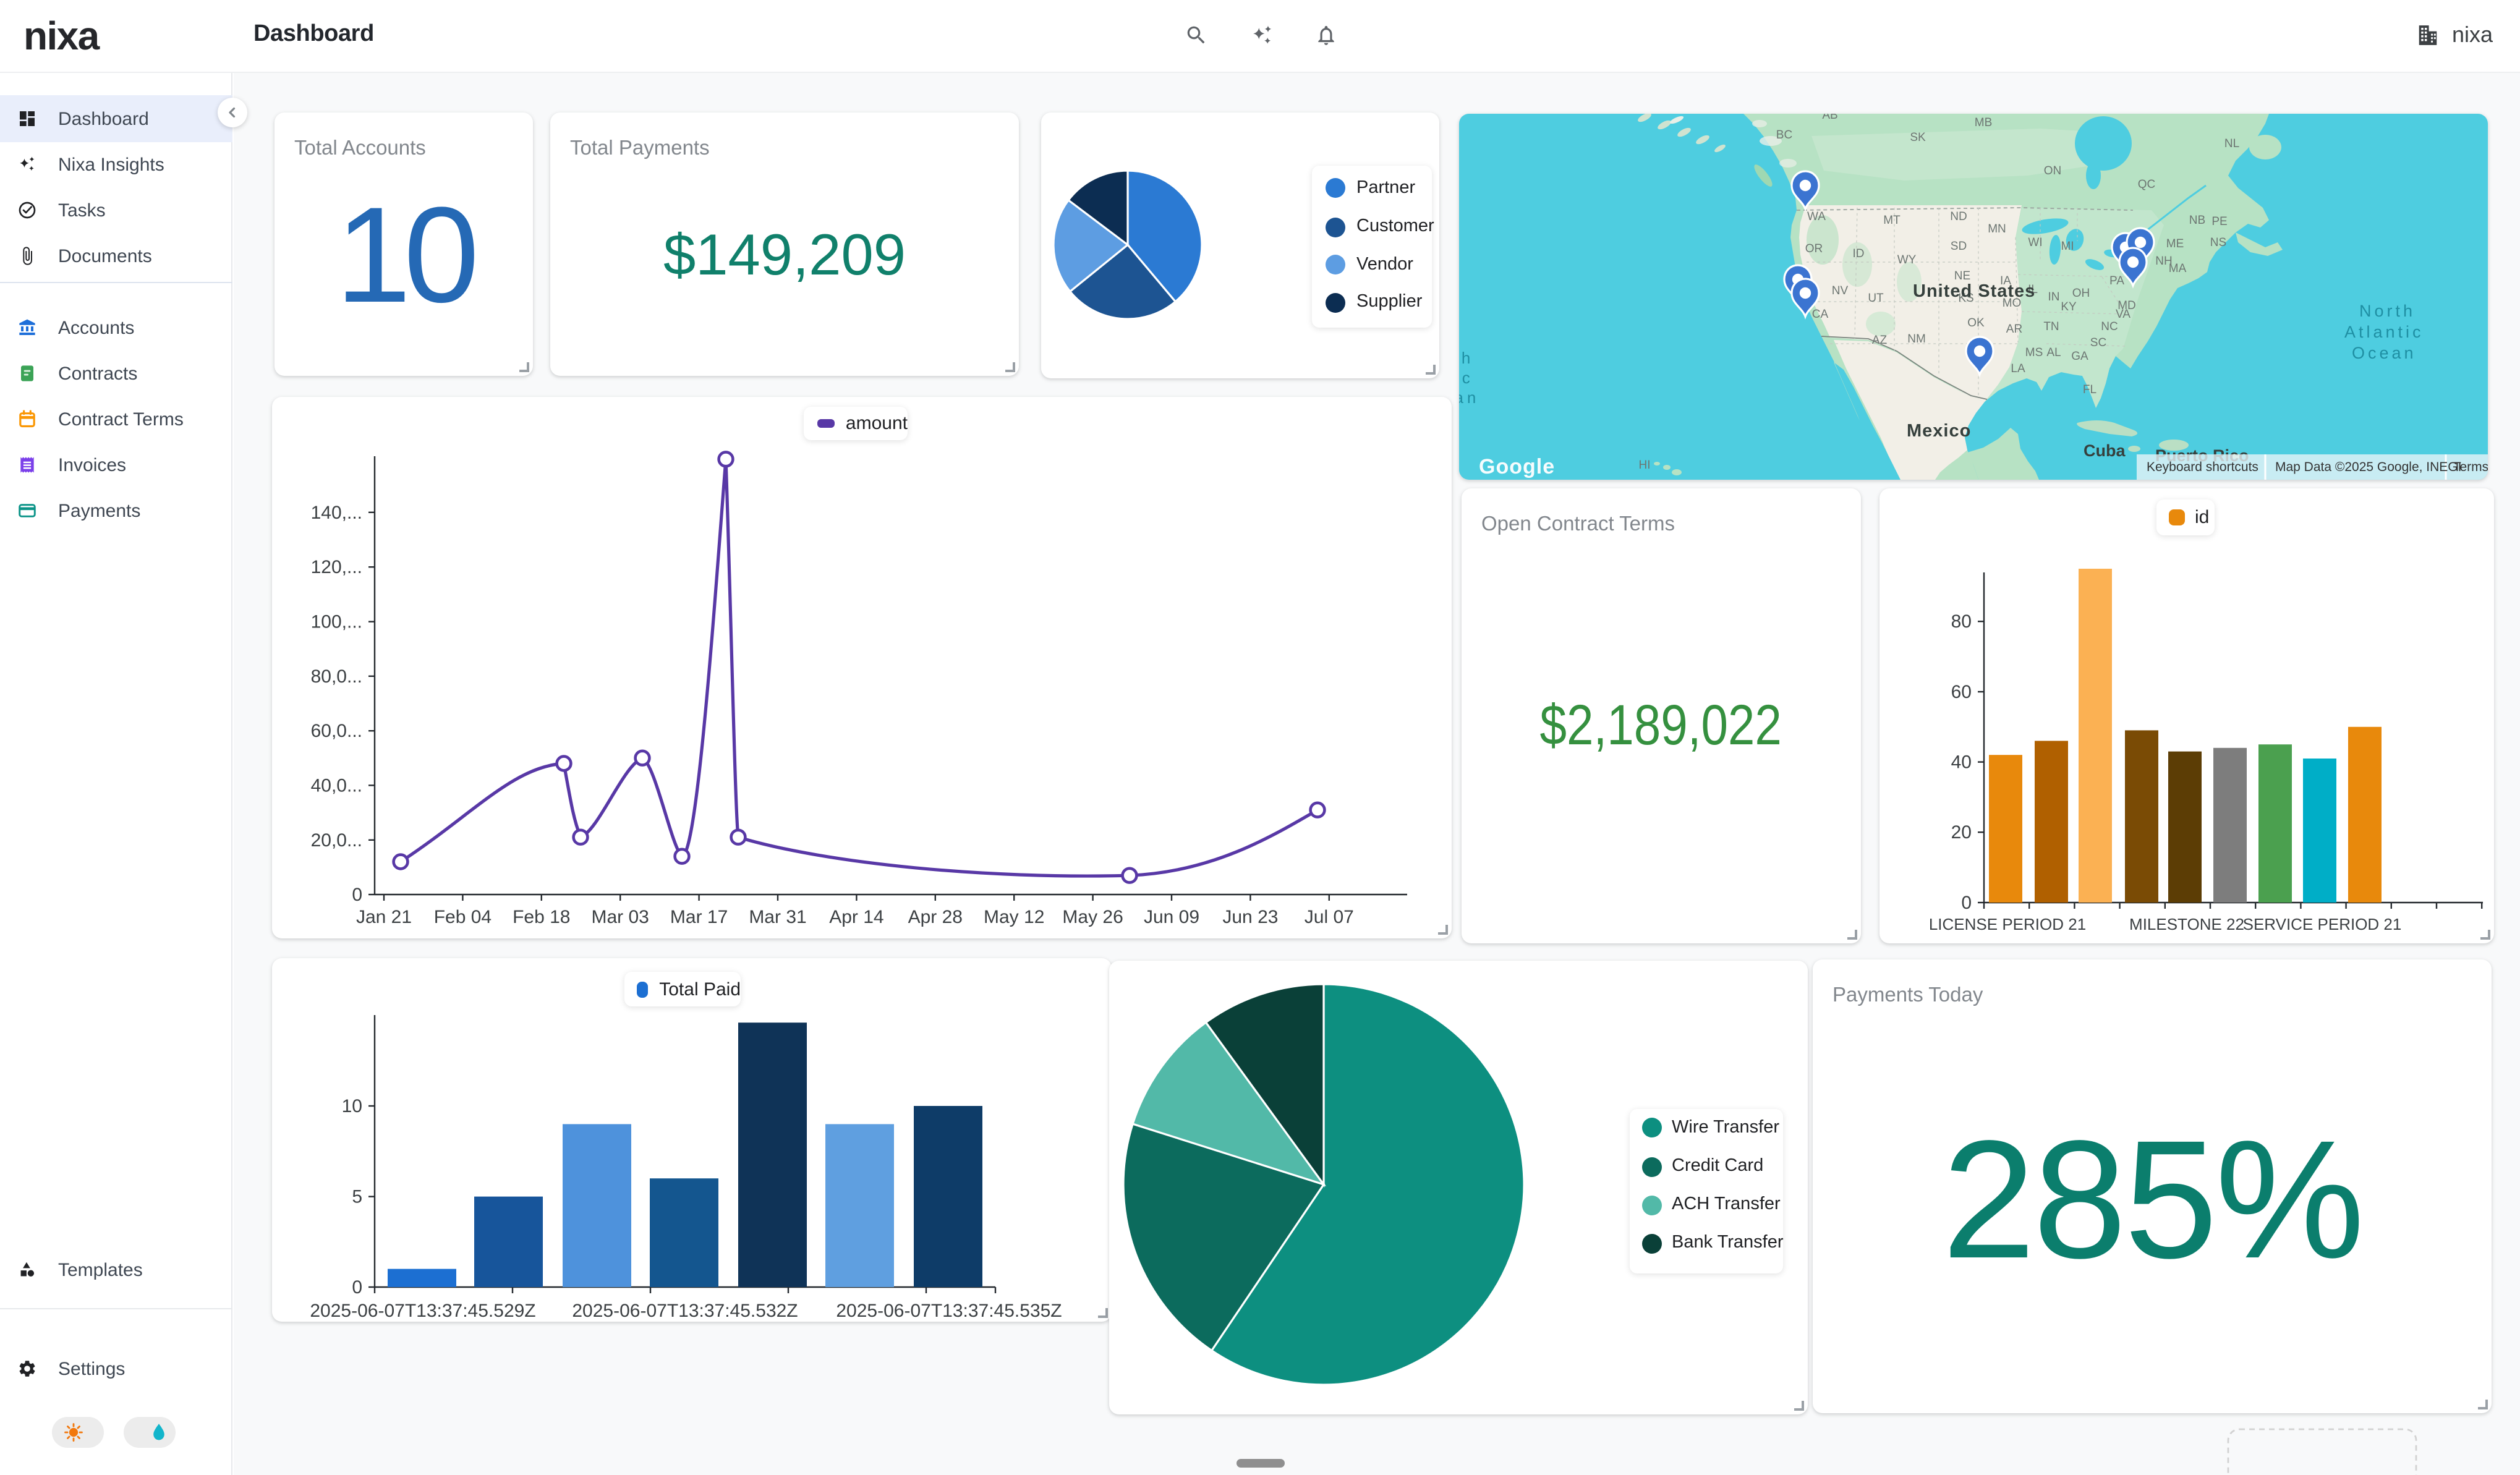 The image size is (2520, 1475). Describe the element at coordinates (2116, 280) in the screenshot. I see `svg-text: PA` at that location.